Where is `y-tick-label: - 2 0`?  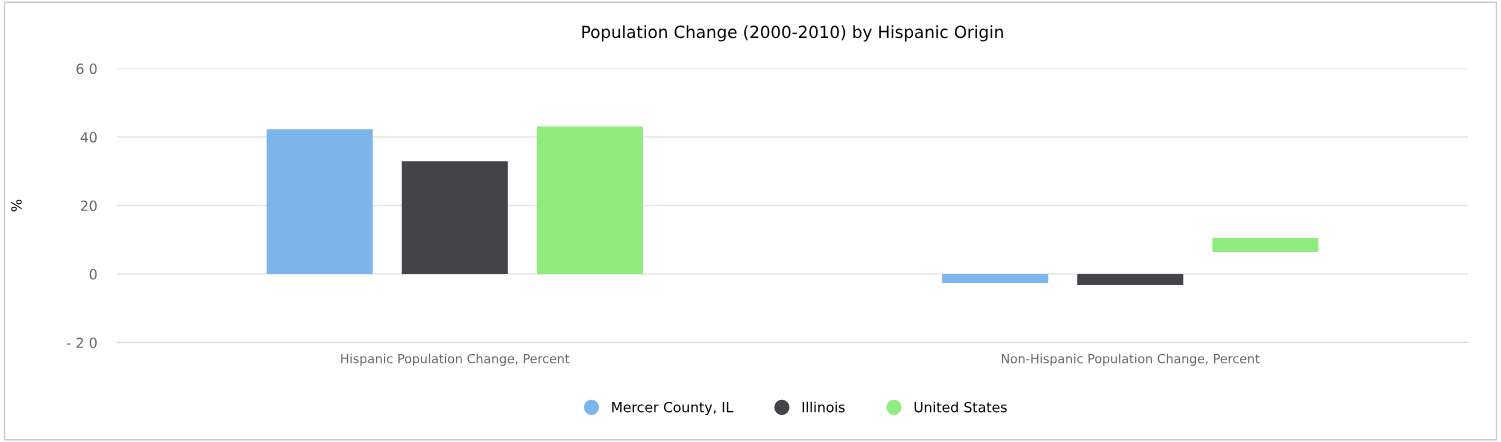 y-tick-label: - 2 0 is located at coordinates (81, 343).